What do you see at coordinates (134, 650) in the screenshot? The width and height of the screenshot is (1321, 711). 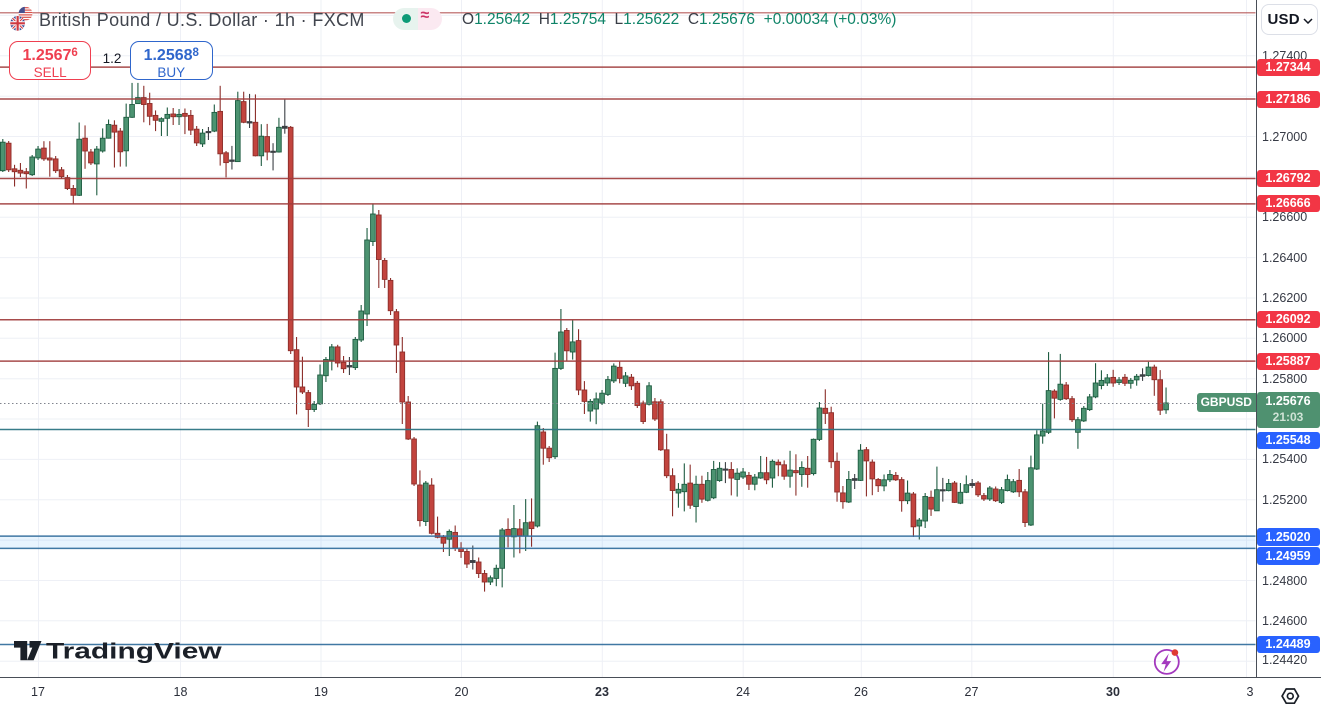 I see `svg-text: TradingView` at bounding box center [134, 650].